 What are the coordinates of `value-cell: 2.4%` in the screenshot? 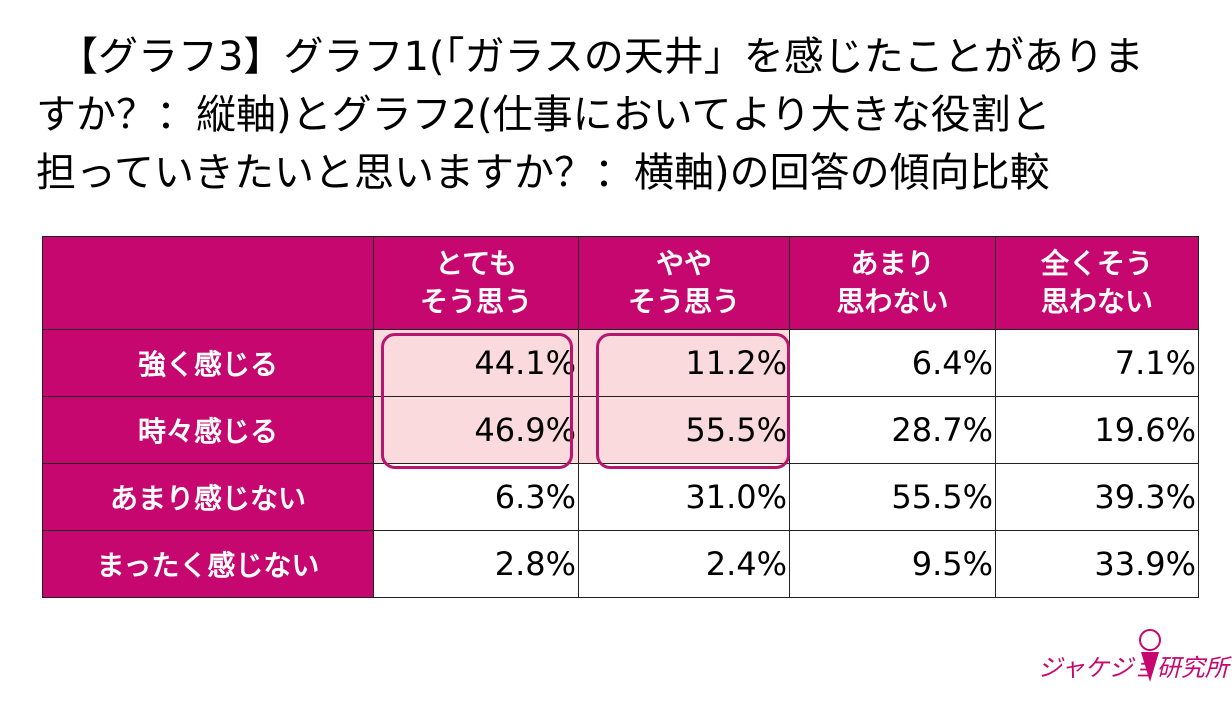 It's located at (684, 564).